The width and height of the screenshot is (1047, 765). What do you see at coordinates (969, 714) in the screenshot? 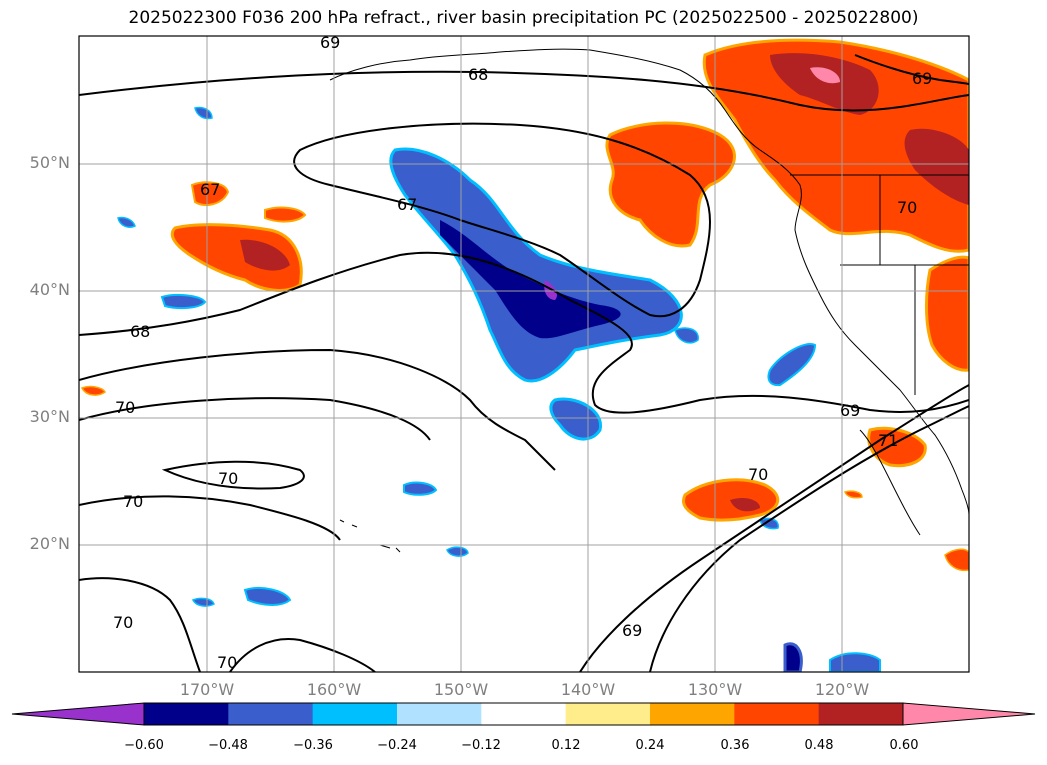
I see `colorbar-extend-high` at bounding box center [969, 714].